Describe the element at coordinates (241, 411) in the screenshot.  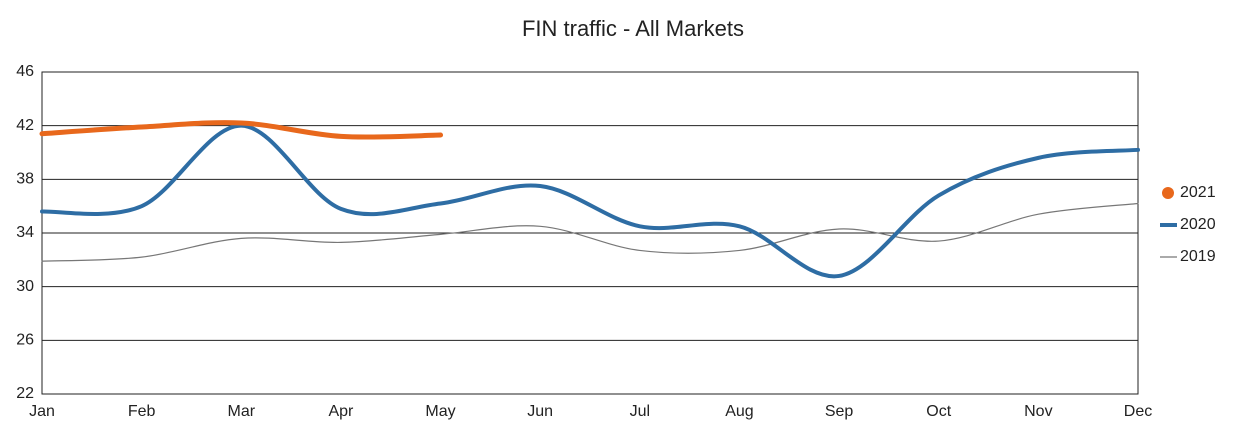
I see `x-tick-label: Mar` at that location.